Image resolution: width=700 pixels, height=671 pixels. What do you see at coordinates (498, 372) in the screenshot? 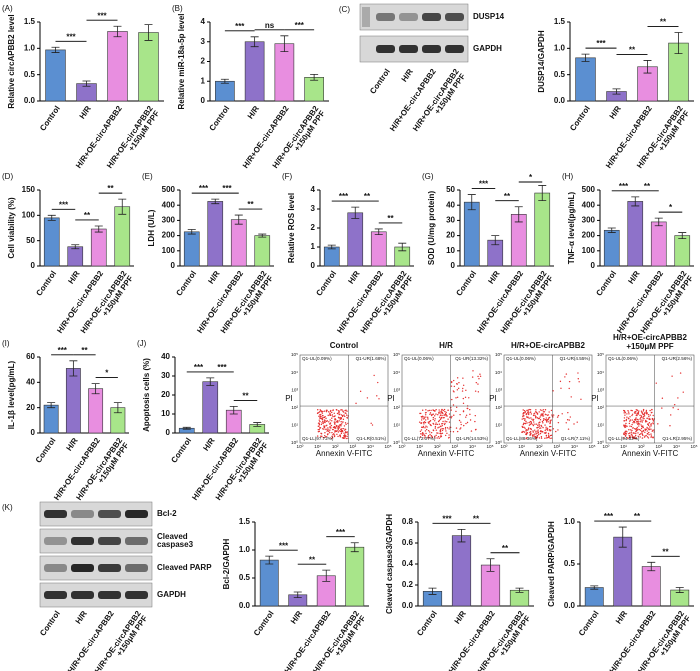
I see `flow-y-tick: 10⁴` at bounding box center [498, 372].